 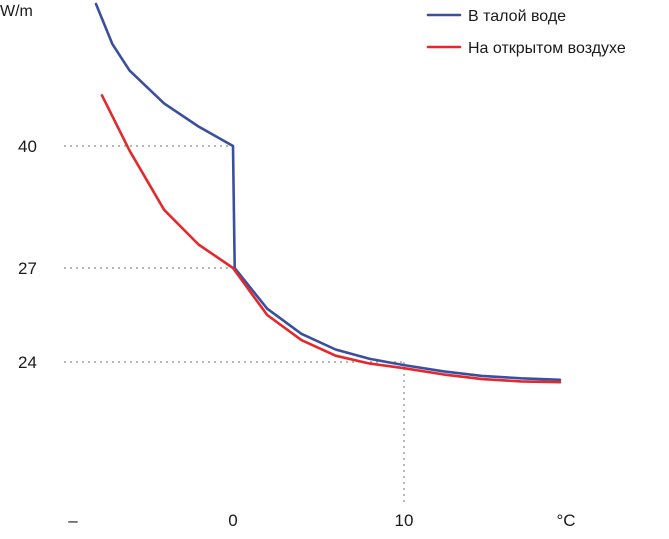 What do you see at coordinates (565, 520) in the screenshot?
I see `x-tick-label-3: °C` at bounding box center [565, 520].